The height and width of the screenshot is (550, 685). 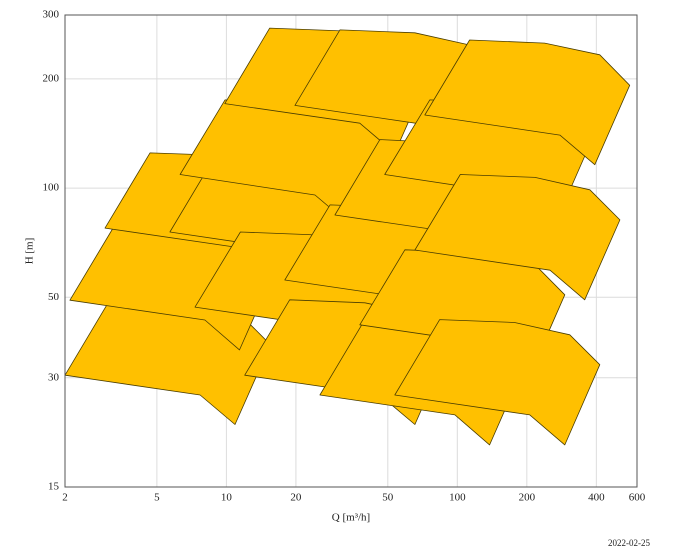 What do you see at coordinates (51, 15) in the screenshot?
I see `y-tick-label: 300` at bounding box center [51, 15].